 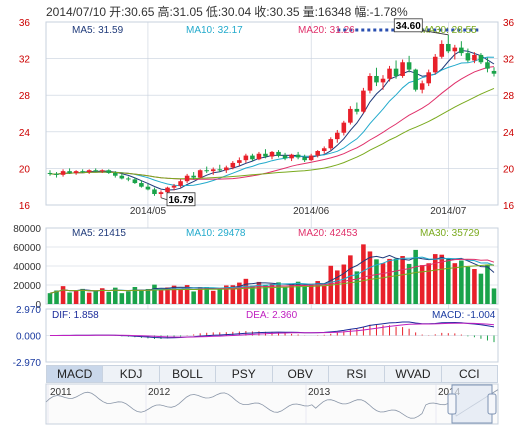 What do you see at coordinates (131, 374) in the screenshot?
I see `tab-kdj: KDJ` at bounding box center [131, 374].